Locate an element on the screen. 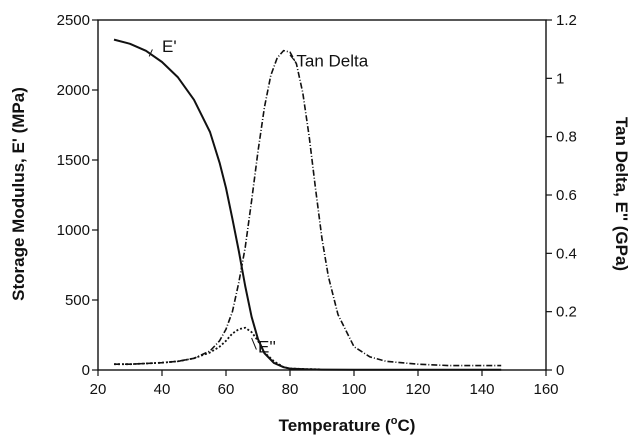 Image resolution: width=636 pixels, height=439 pixels. x-tick-label: 60 is located at coordinates (226, 389).